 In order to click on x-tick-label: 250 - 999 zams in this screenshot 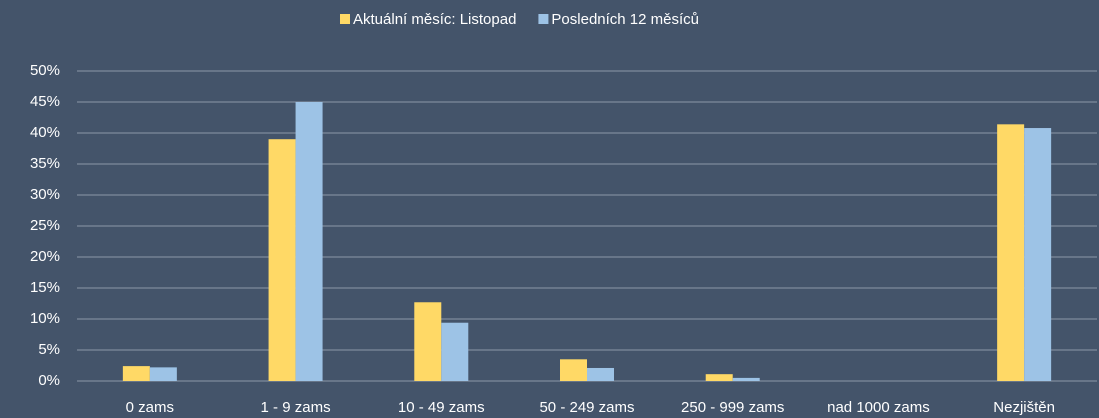, I will do `click(732, 407)`.